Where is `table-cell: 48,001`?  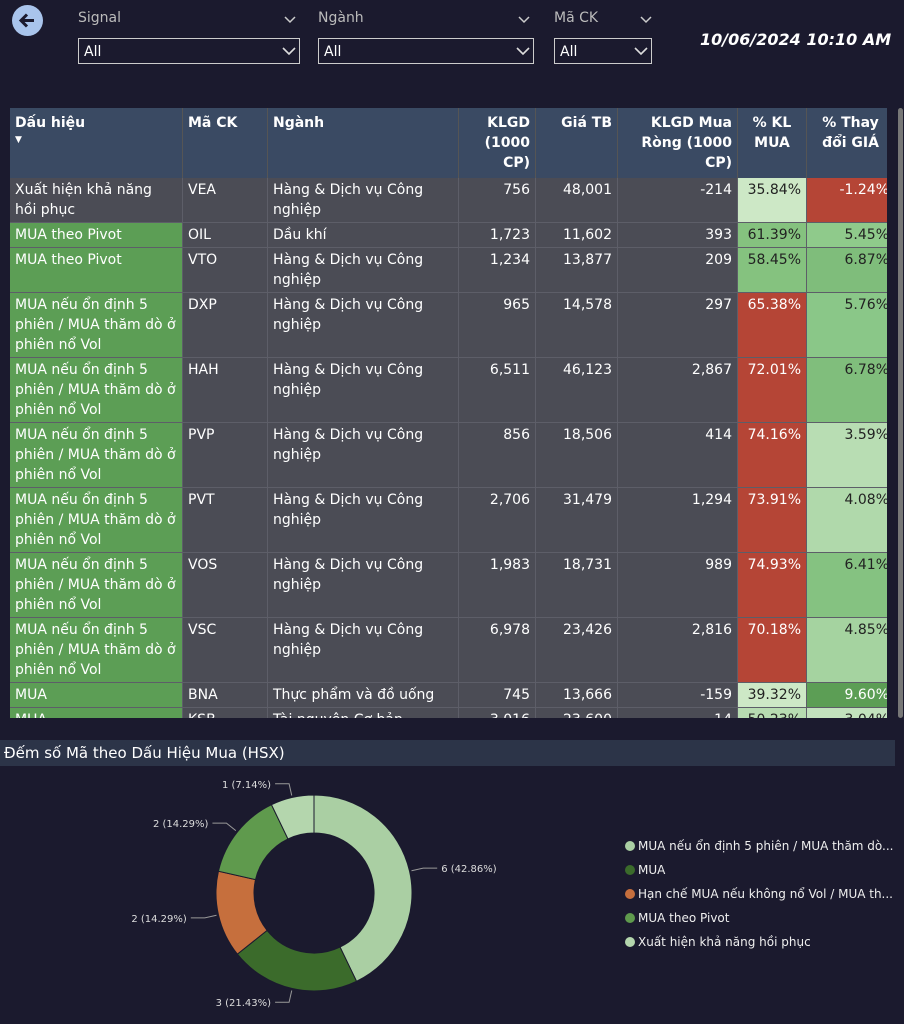 table-cell: 48,001 is located at coordinates (576, 200).